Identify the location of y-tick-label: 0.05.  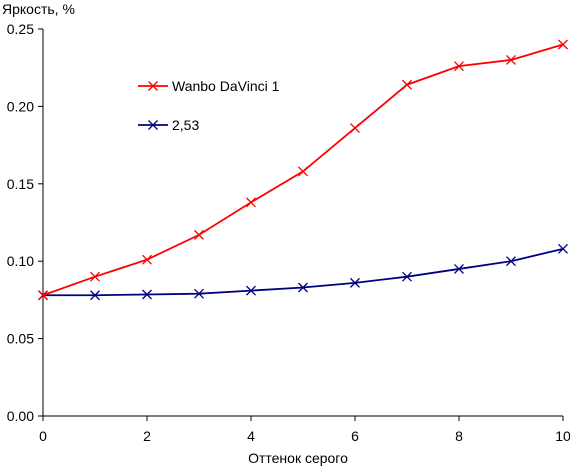
(20, 339).